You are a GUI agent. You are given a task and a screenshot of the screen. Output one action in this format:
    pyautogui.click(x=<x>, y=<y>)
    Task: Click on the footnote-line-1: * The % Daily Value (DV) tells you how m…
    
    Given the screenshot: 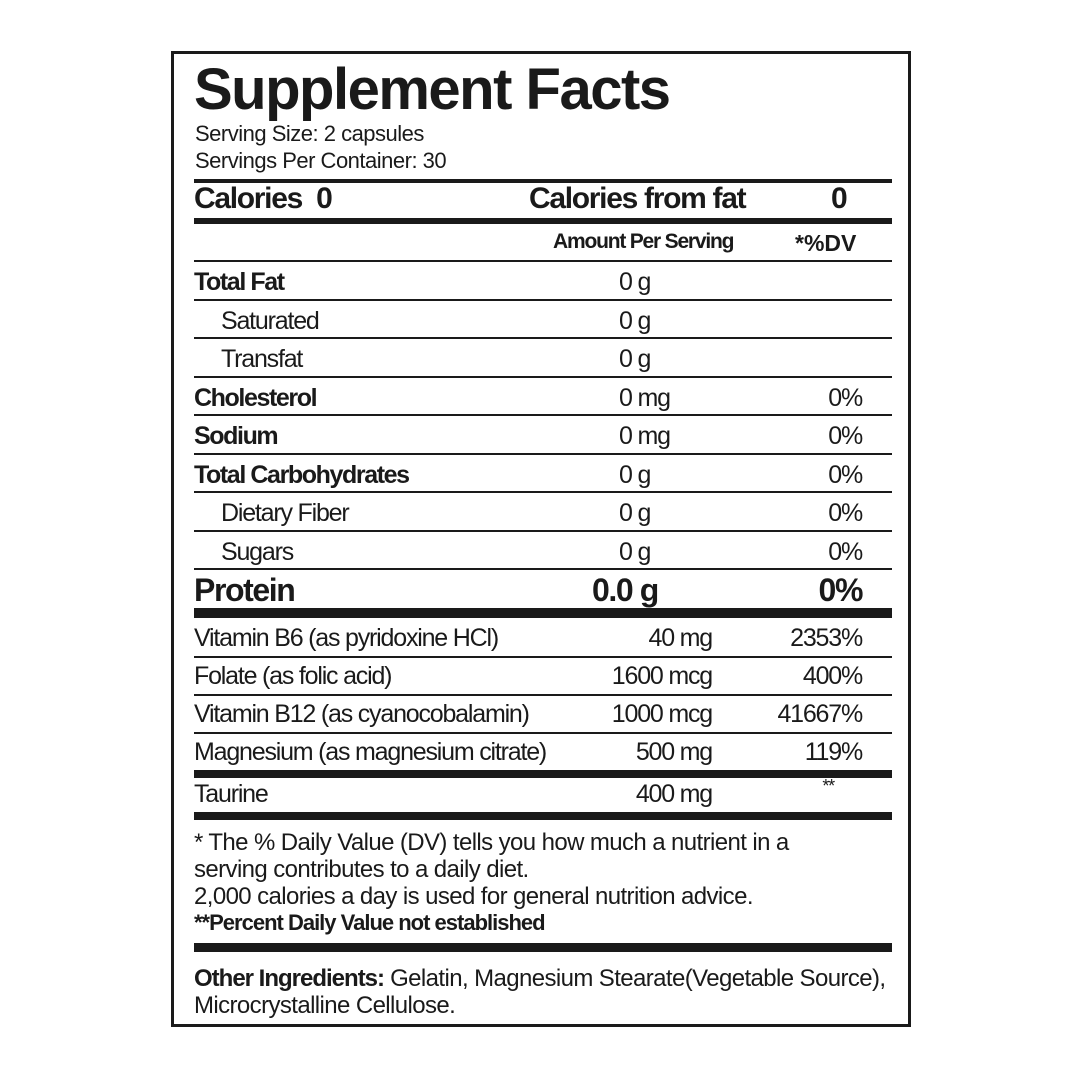 What is the action you would take?
    pyautogui.click(x=491, y=842)
    